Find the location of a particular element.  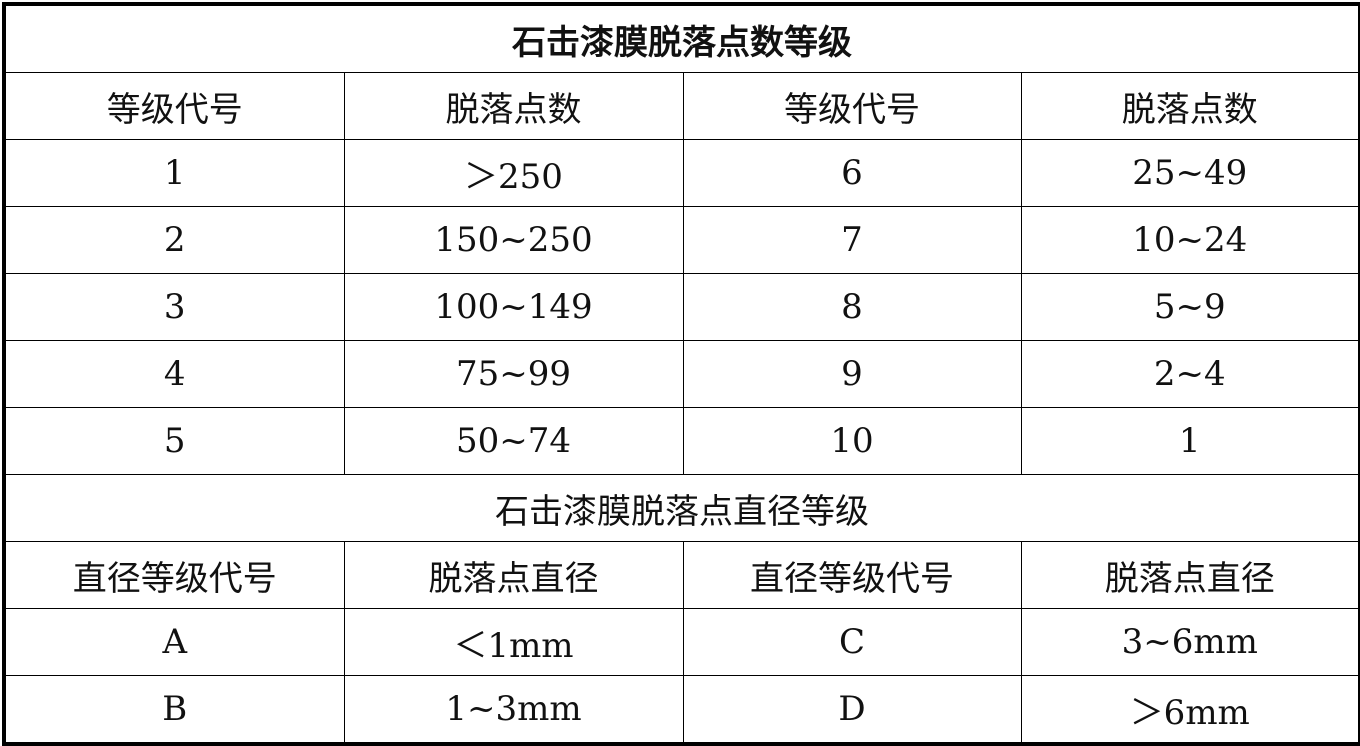

table-row: 1 ＞250 6 25~49 is located at coordinates (681, 173).